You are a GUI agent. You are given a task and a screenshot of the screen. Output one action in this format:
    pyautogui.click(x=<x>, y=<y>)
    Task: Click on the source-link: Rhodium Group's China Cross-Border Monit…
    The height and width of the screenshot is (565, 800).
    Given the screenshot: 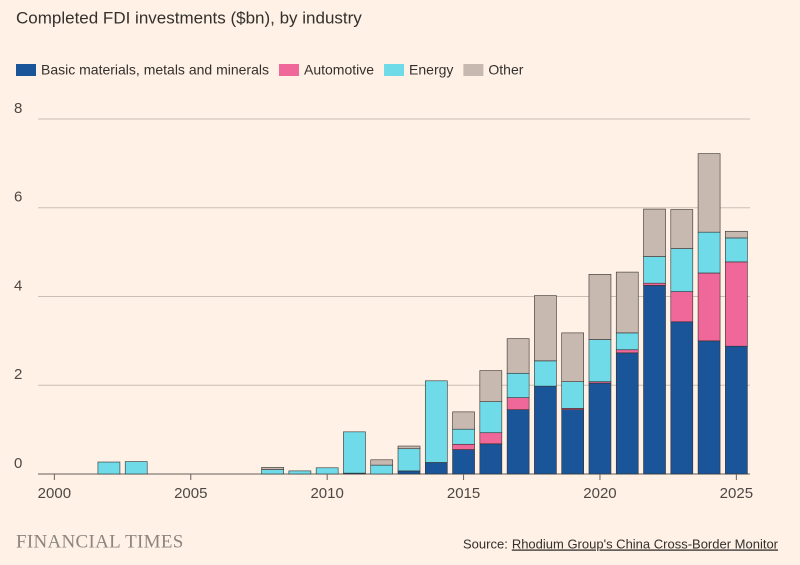 What is the action you would take?
    pyautogui.click(x=645, y=543)
    